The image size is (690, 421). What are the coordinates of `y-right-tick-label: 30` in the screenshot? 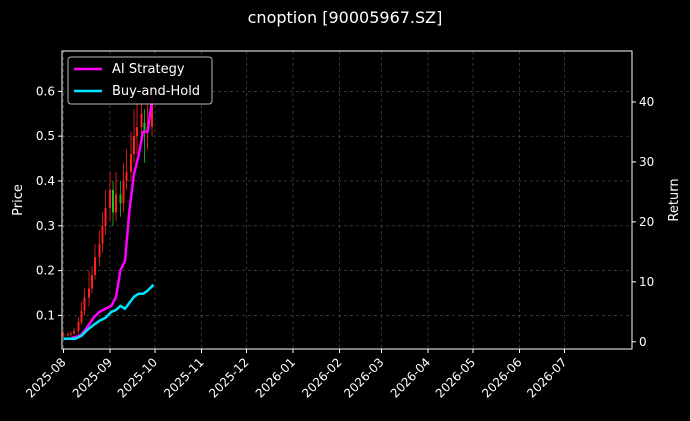 It's located at (646, 162).